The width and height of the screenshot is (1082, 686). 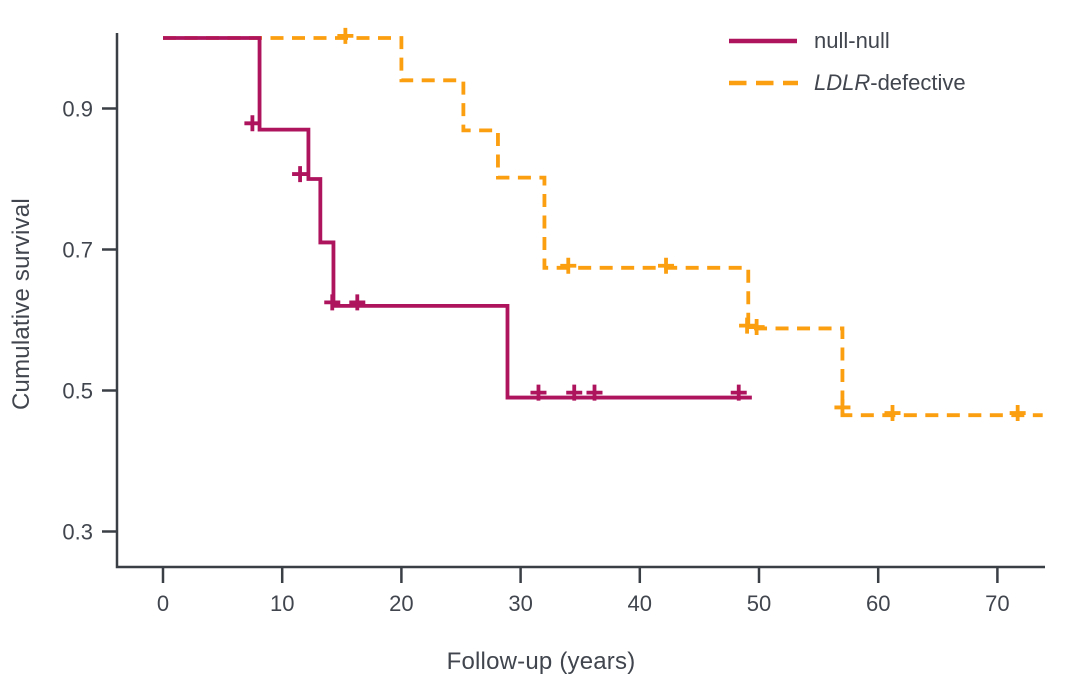 What do you see at coordinates (77, 391) in the screenshot?
I see `y-axis-tick-label: 0.5` at bounding box center [77, 391].